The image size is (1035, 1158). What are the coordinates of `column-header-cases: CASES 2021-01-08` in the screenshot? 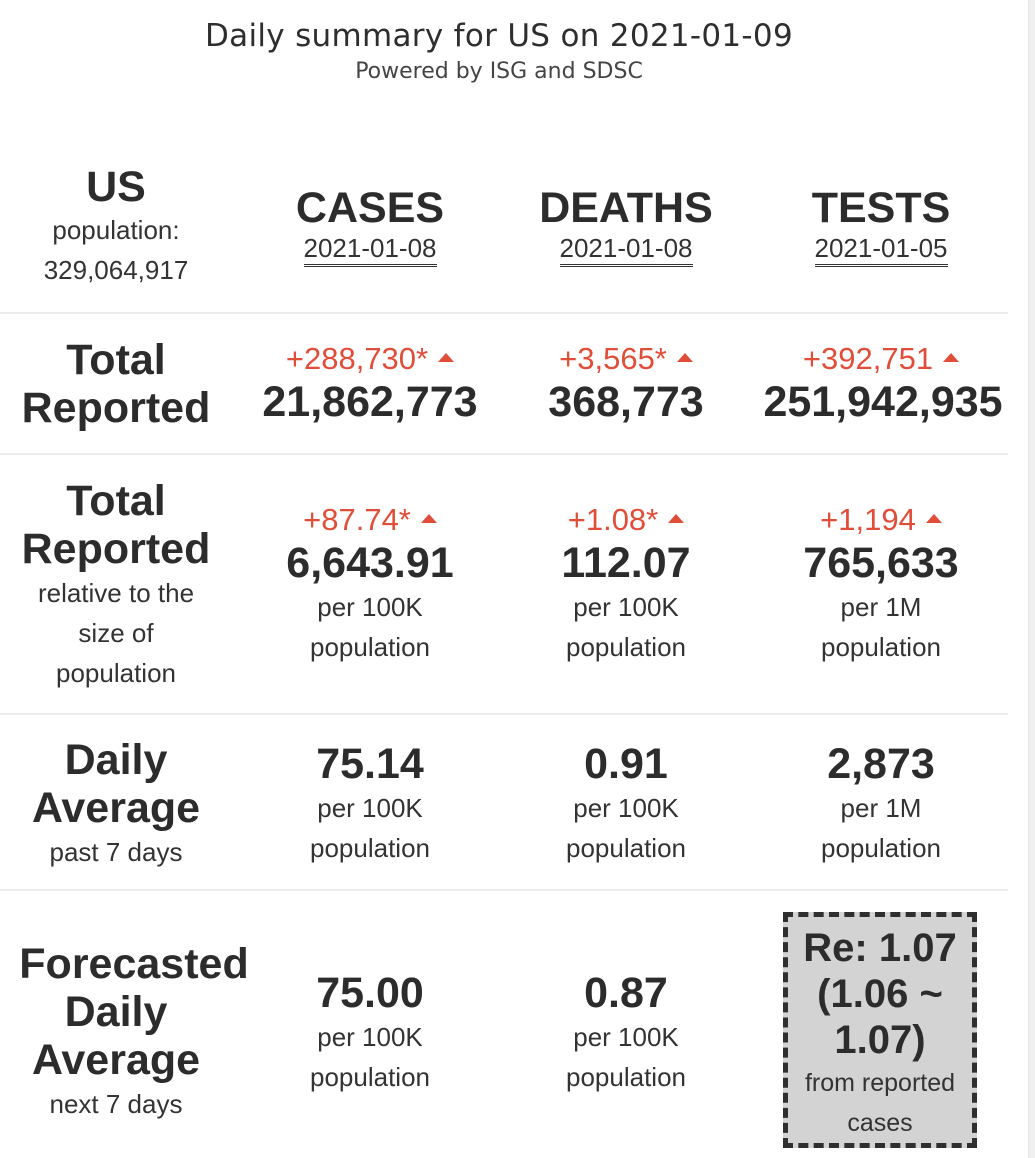 It's located at (370, 225).